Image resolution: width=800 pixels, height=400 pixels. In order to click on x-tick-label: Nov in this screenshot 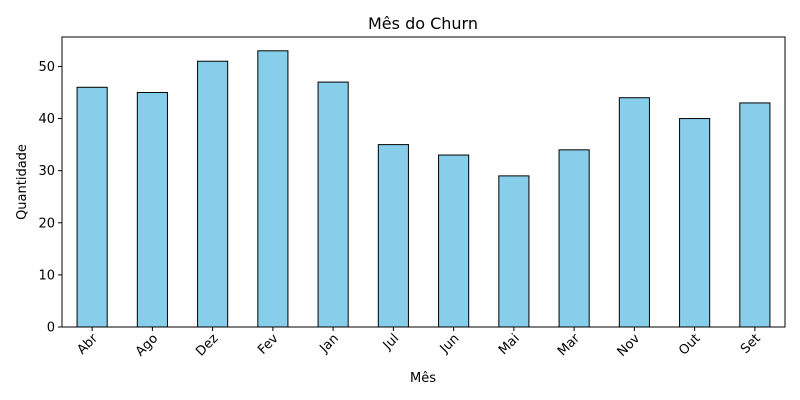, I will do `click(629, 345)`.